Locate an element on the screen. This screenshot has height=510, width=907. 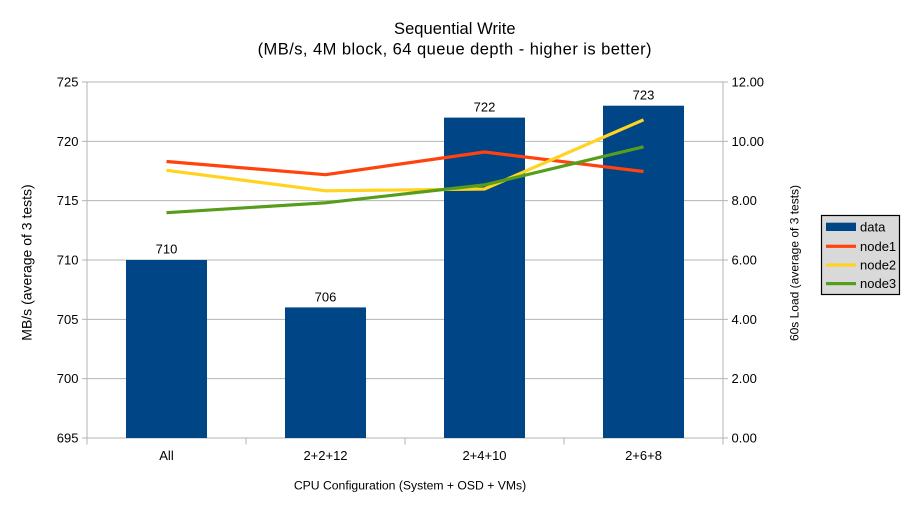
svg-text: 722 is located at coordinates (485, 107).